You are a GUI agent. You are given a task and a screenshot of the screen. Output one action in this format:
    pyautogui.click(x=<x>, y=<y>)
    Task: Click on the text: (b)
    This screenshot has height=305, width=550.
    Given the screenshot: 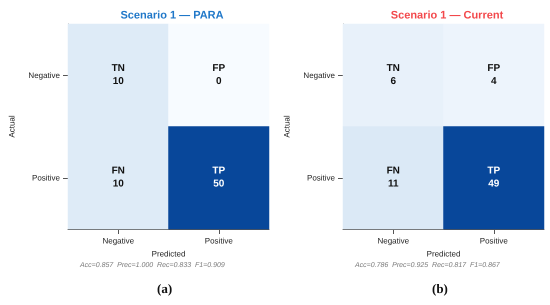 What is the action you would take?
    pyautogui.click(x=440, y=288)
    